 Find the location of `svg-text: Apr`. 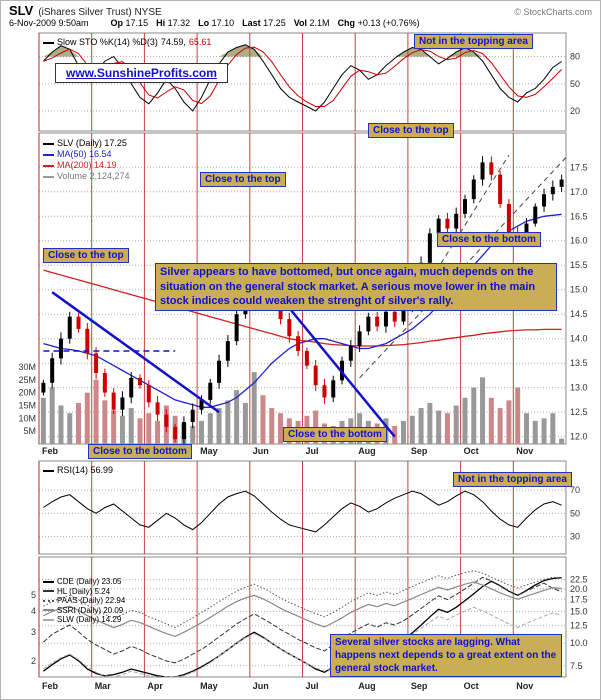

svg-text: Apr is located at coordinates (155, 686).